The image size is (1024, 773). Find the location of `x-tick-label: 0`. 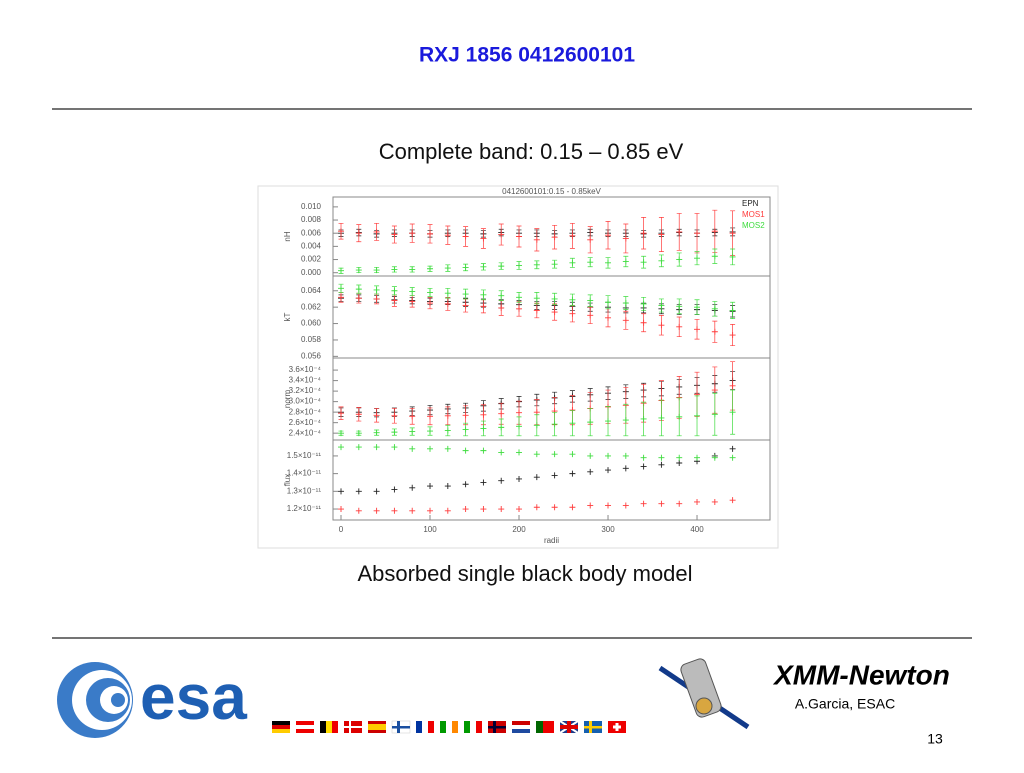

x-tick-label: 0 is located at coordinates (341, 529).